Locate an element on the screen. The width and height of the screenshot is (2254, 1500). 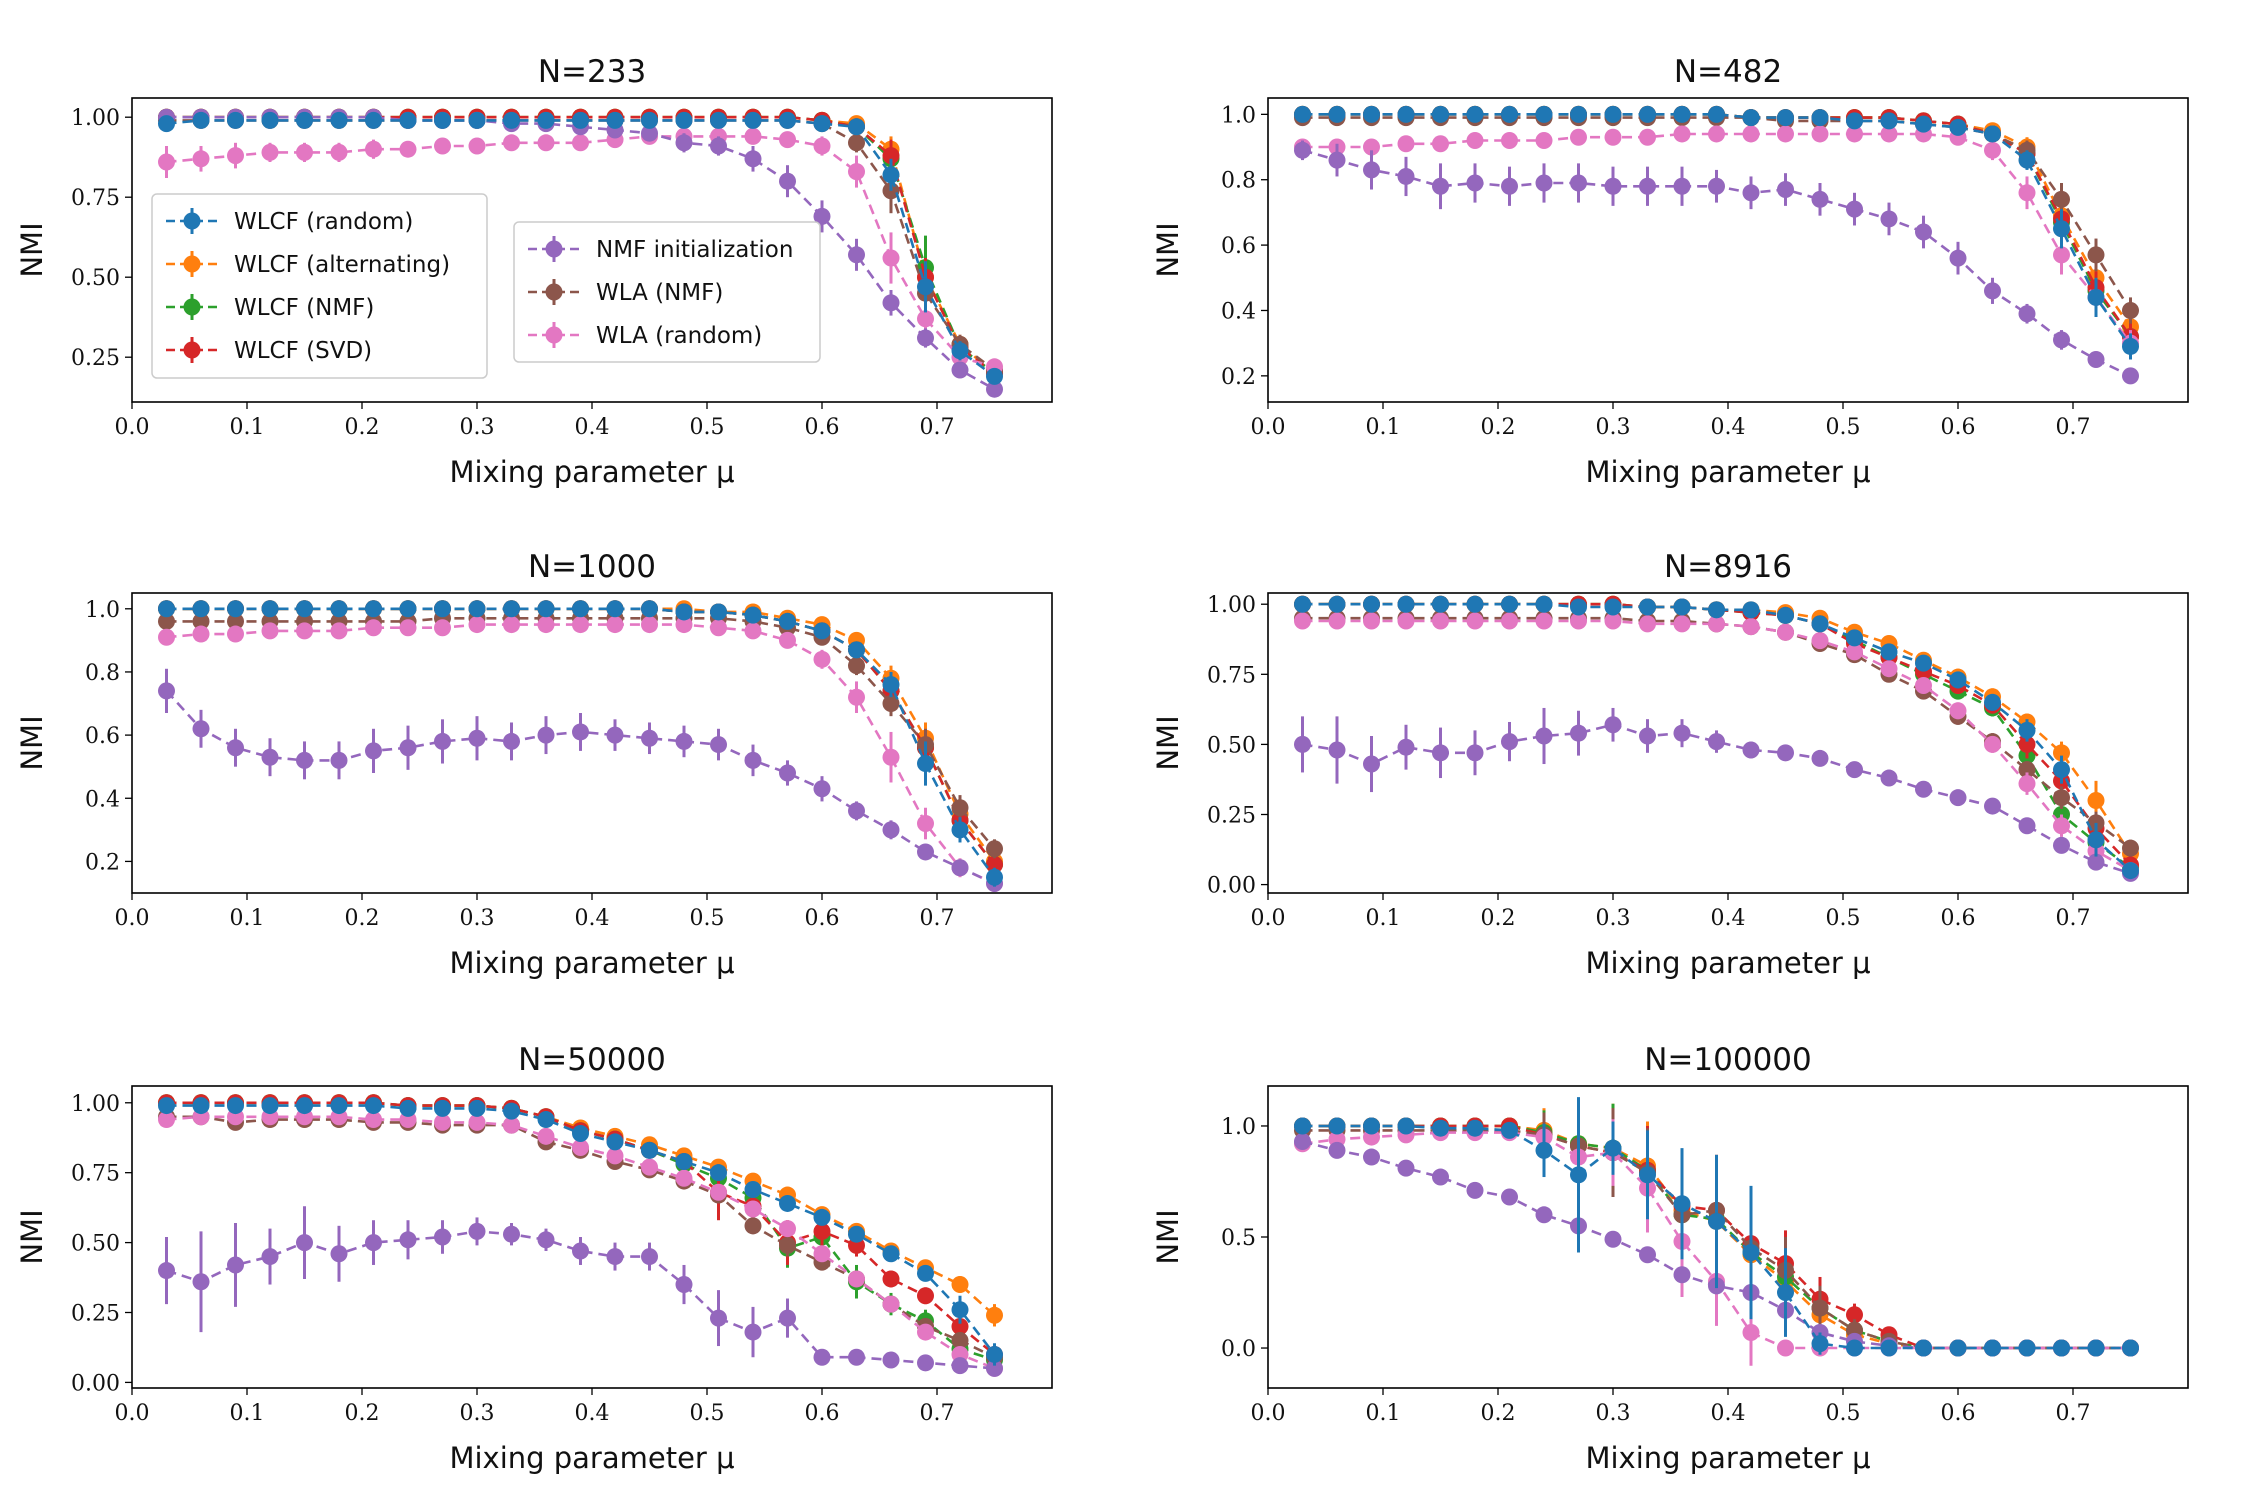
x-tick-label: 0.7 is located at coordinates (2073, 1413).